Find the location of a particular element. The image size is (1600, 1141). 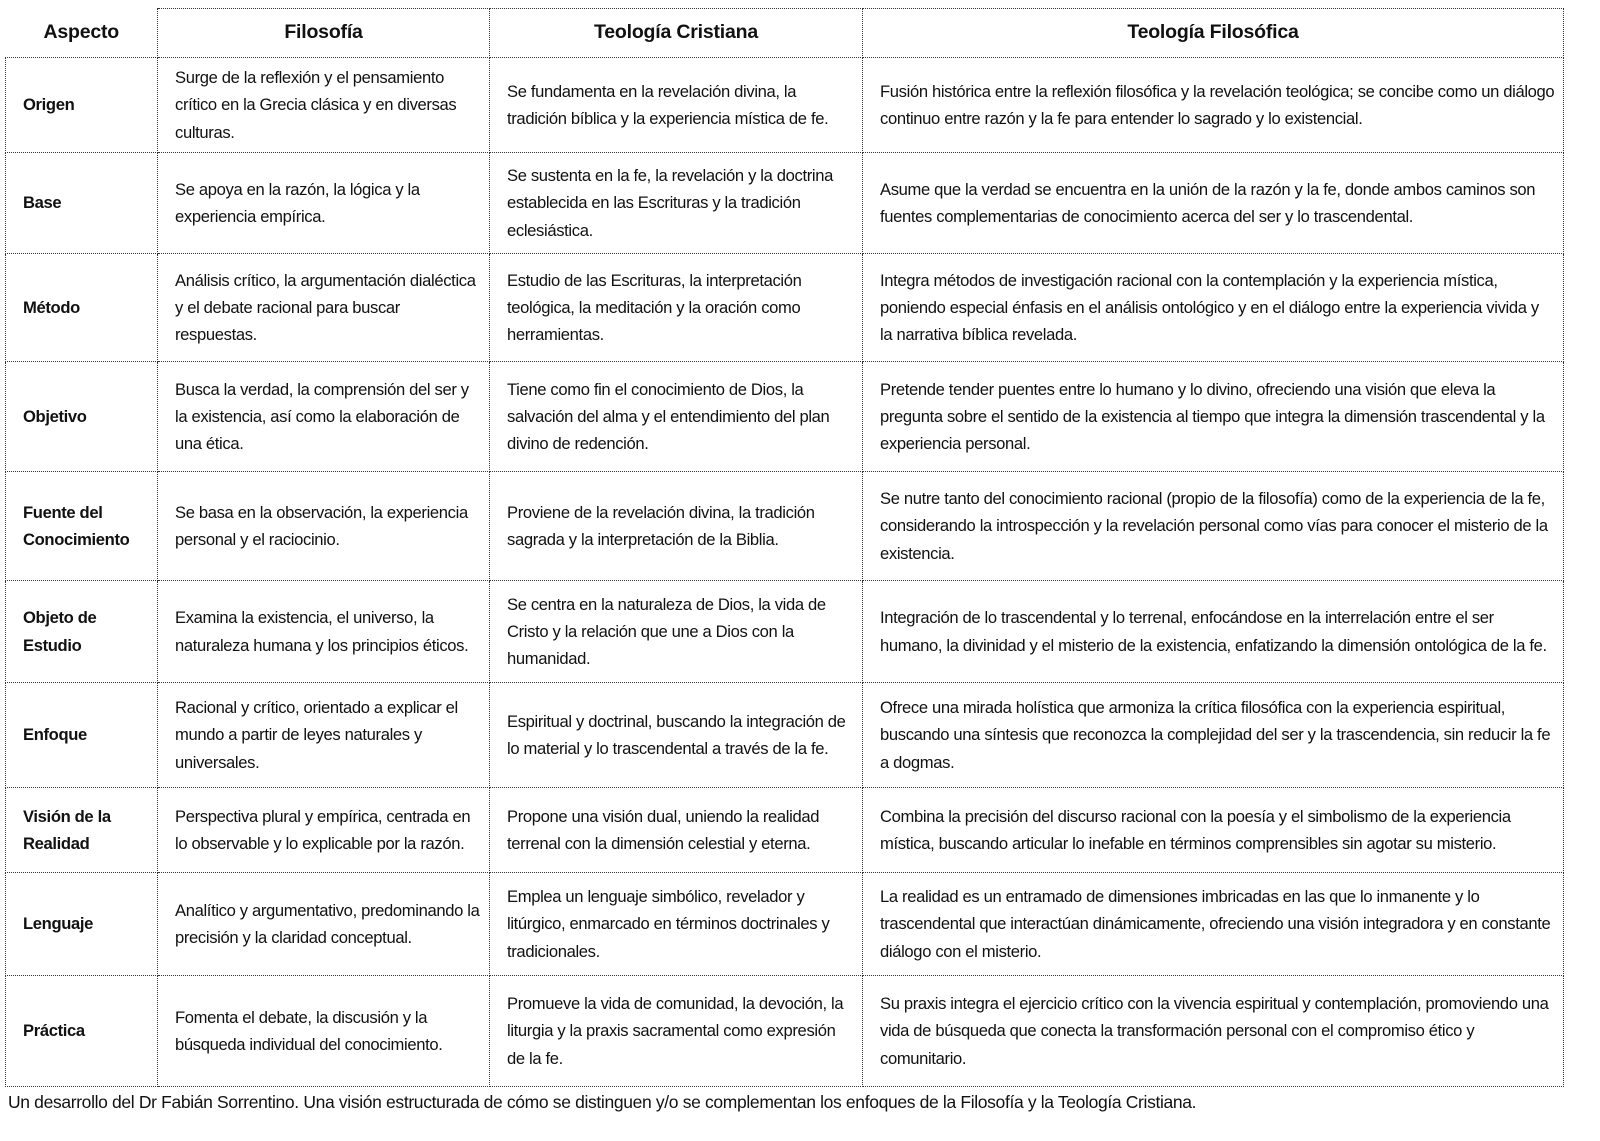

aspect-cell: Objetivo is located at coordinates (81, 416).